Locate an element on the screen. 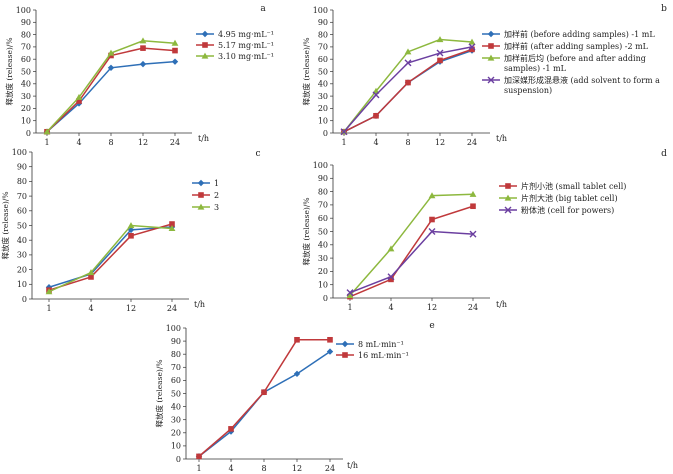 Image resolution: width=673 pixels, height=474 pixels. x-tick-label: 24 is located at coordinates (172, 308).